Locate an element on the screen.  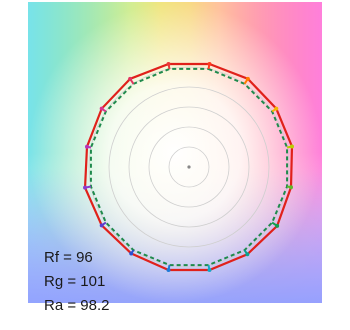
ra-label: Ra = 98.2 is located at coordinates (76, 305).